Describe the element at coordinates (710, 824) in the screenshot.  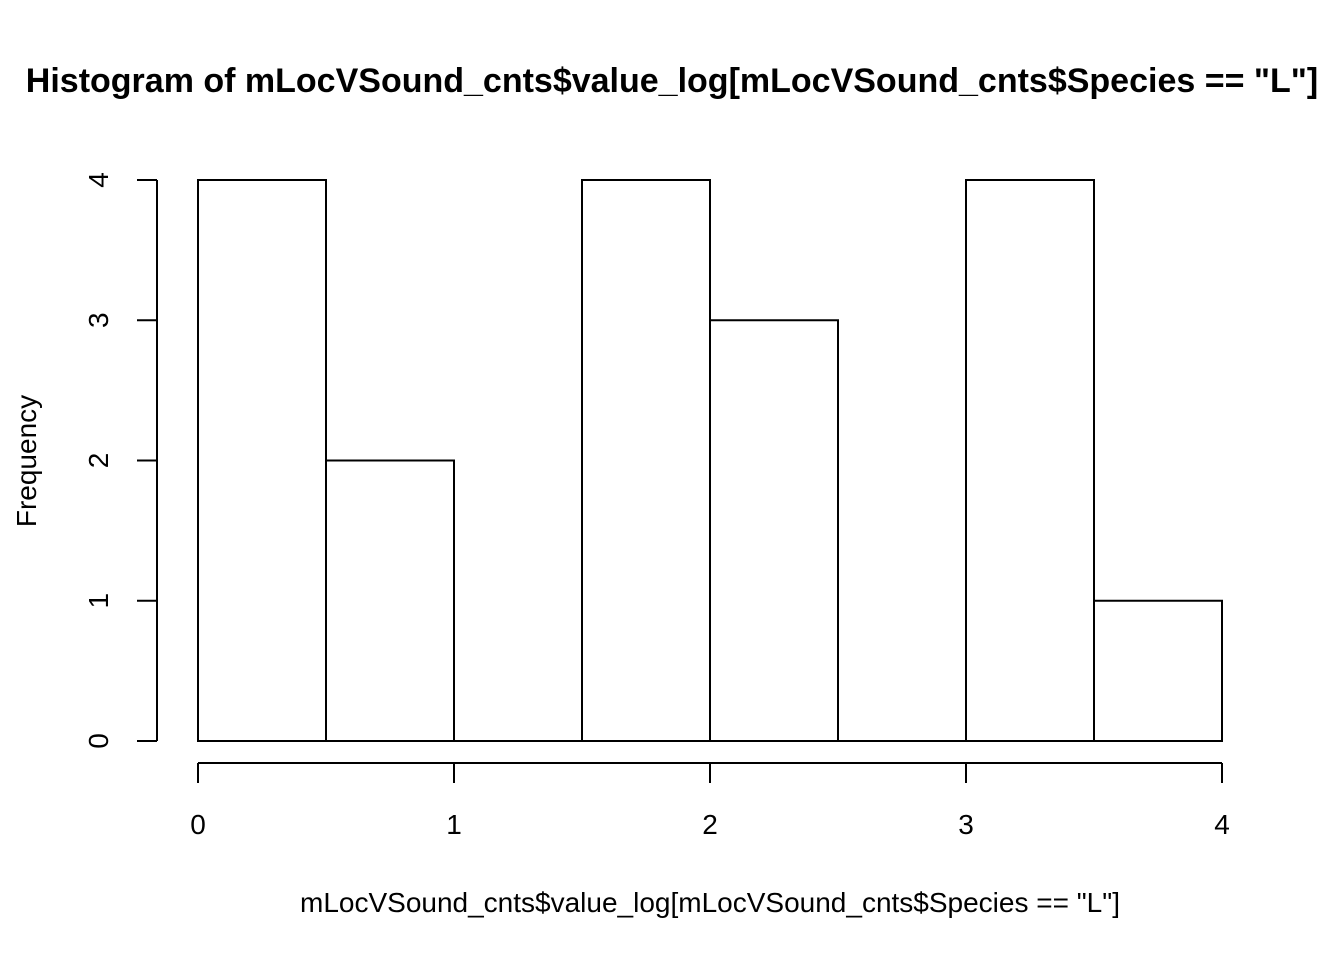
I see `x-tick-label-2: 2` at that location.